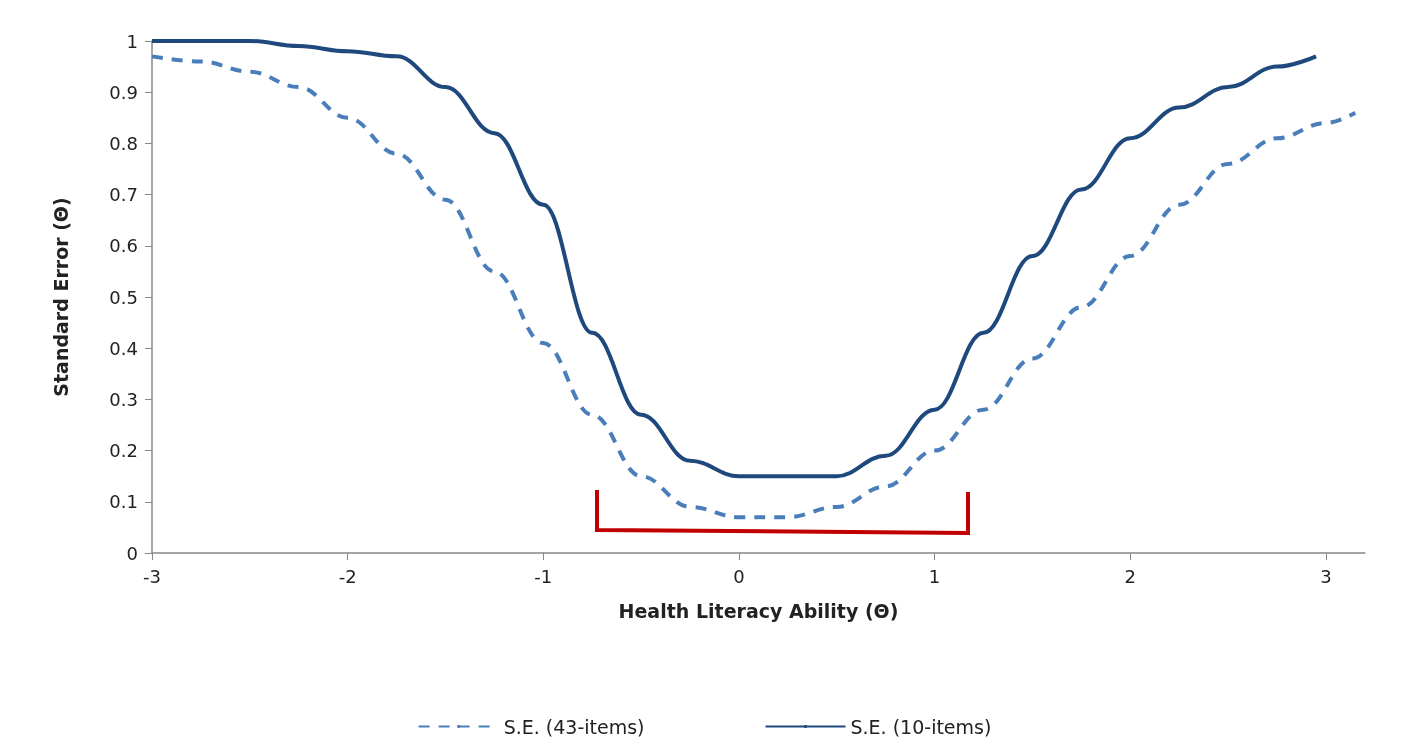 This screenshot has width=1409, height=749. Describe the element at coordinates (123, 399) in the screenshot. I see `y-tick-label: 0.3` at that location.